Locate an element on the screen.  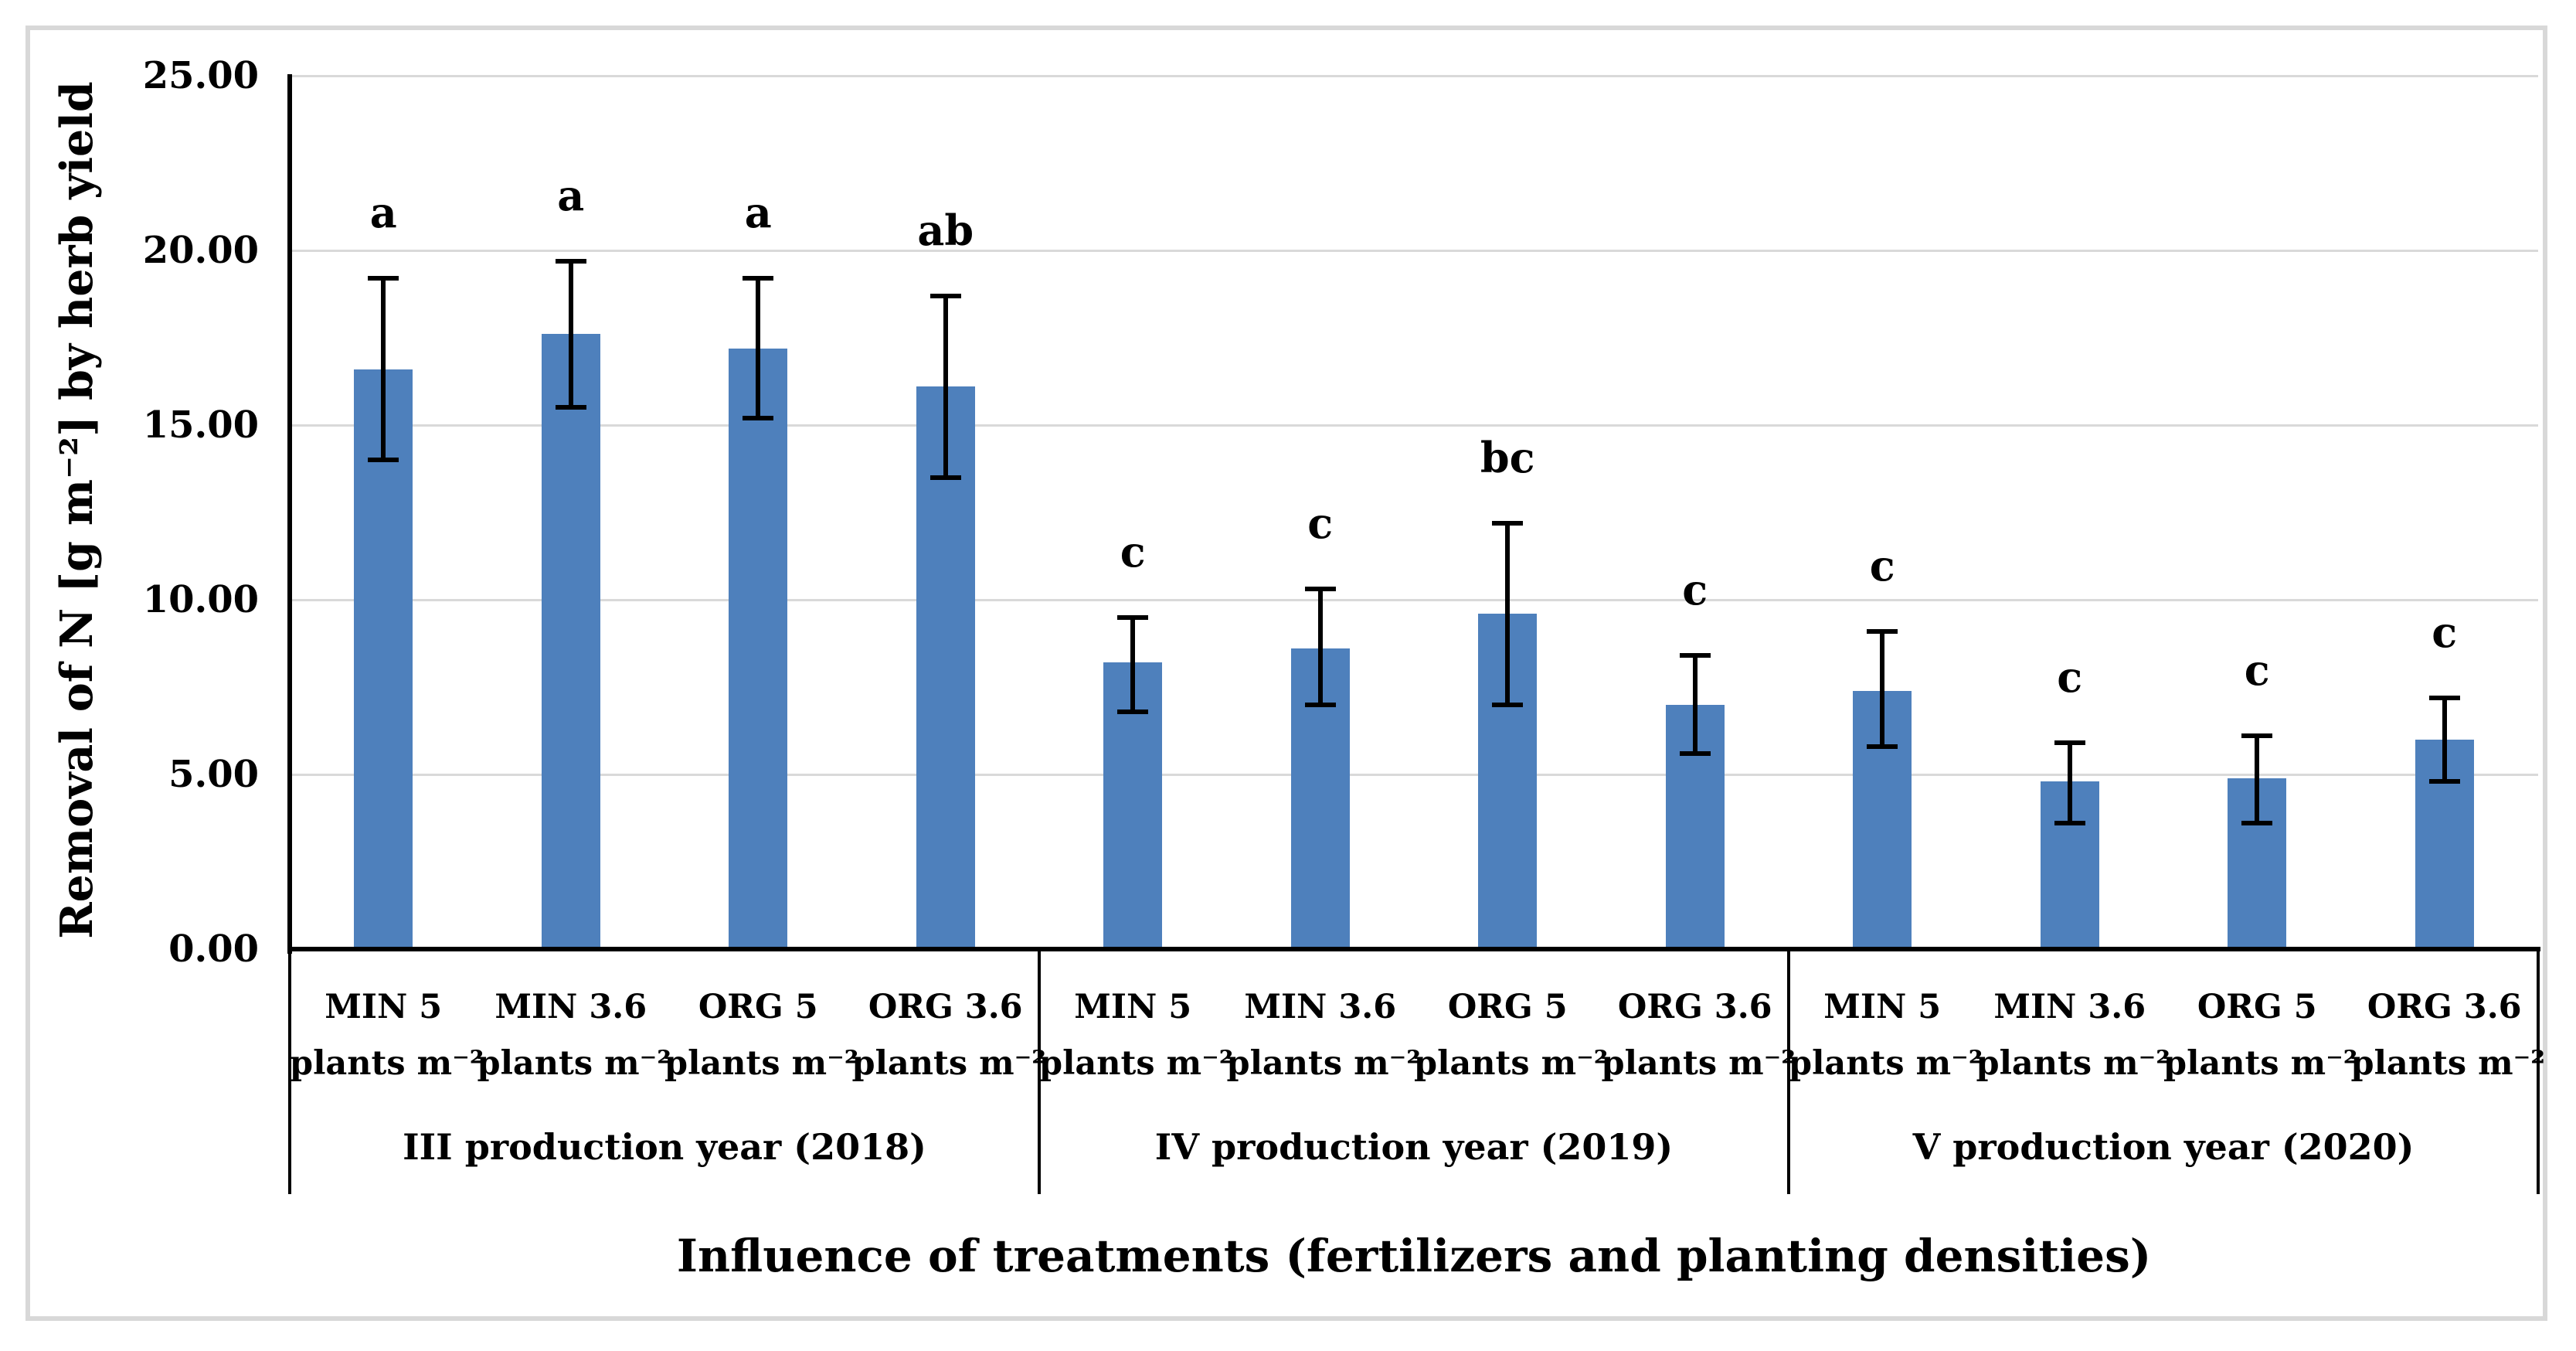
group-label: III production year (2018) is located at coordinates (664, 1147).